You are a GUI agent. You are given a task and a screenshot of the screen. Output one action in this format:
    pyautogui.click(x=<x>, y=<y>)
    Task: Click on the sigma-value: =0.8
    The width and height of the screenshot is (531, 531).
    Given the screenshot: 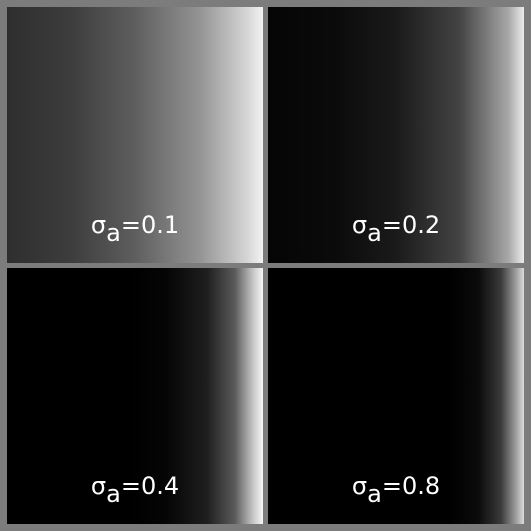 What is the action you would take?
    pyautogui.click(x=411, y=486)
    